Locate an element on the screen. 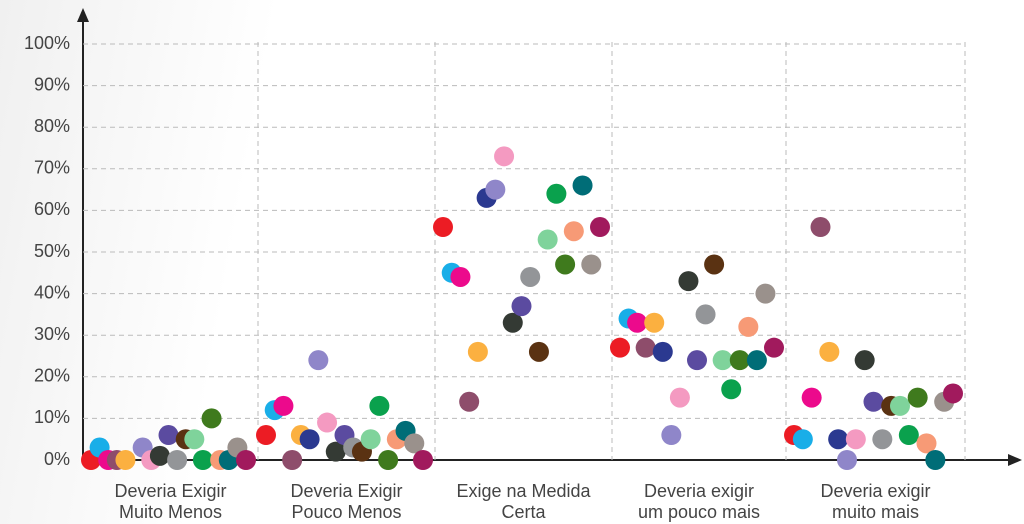  y-tick-label: 0% is located at coordinates (57, 459).